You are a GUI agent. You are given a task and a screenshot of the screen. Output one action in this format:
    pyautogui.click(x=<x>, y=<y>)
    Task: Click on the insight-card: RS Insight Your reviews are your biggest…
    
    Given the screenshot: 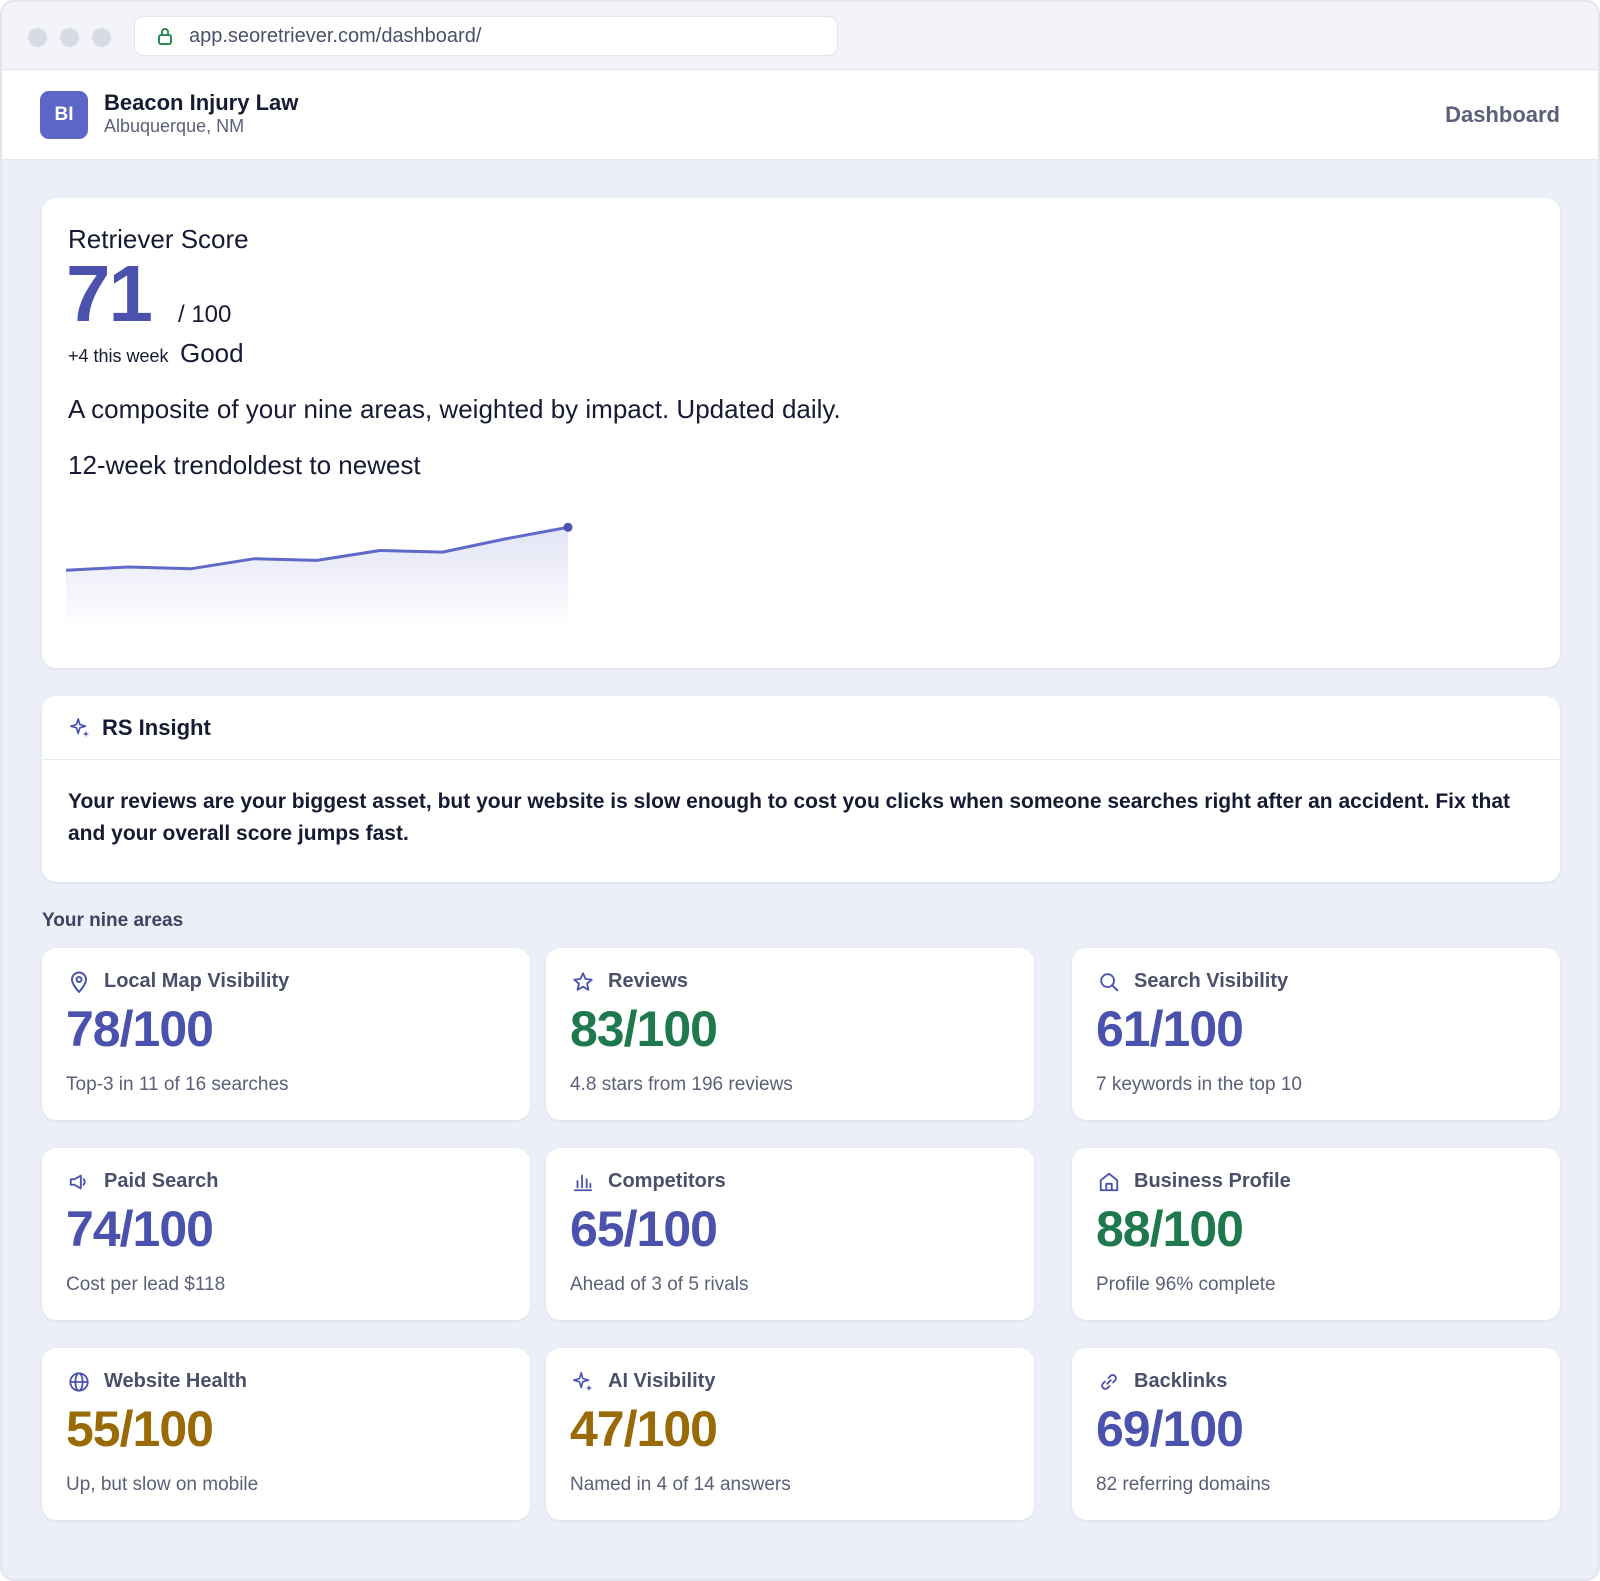 What is the action you would take?
    pyautogui.click(x=801, y=789)
    